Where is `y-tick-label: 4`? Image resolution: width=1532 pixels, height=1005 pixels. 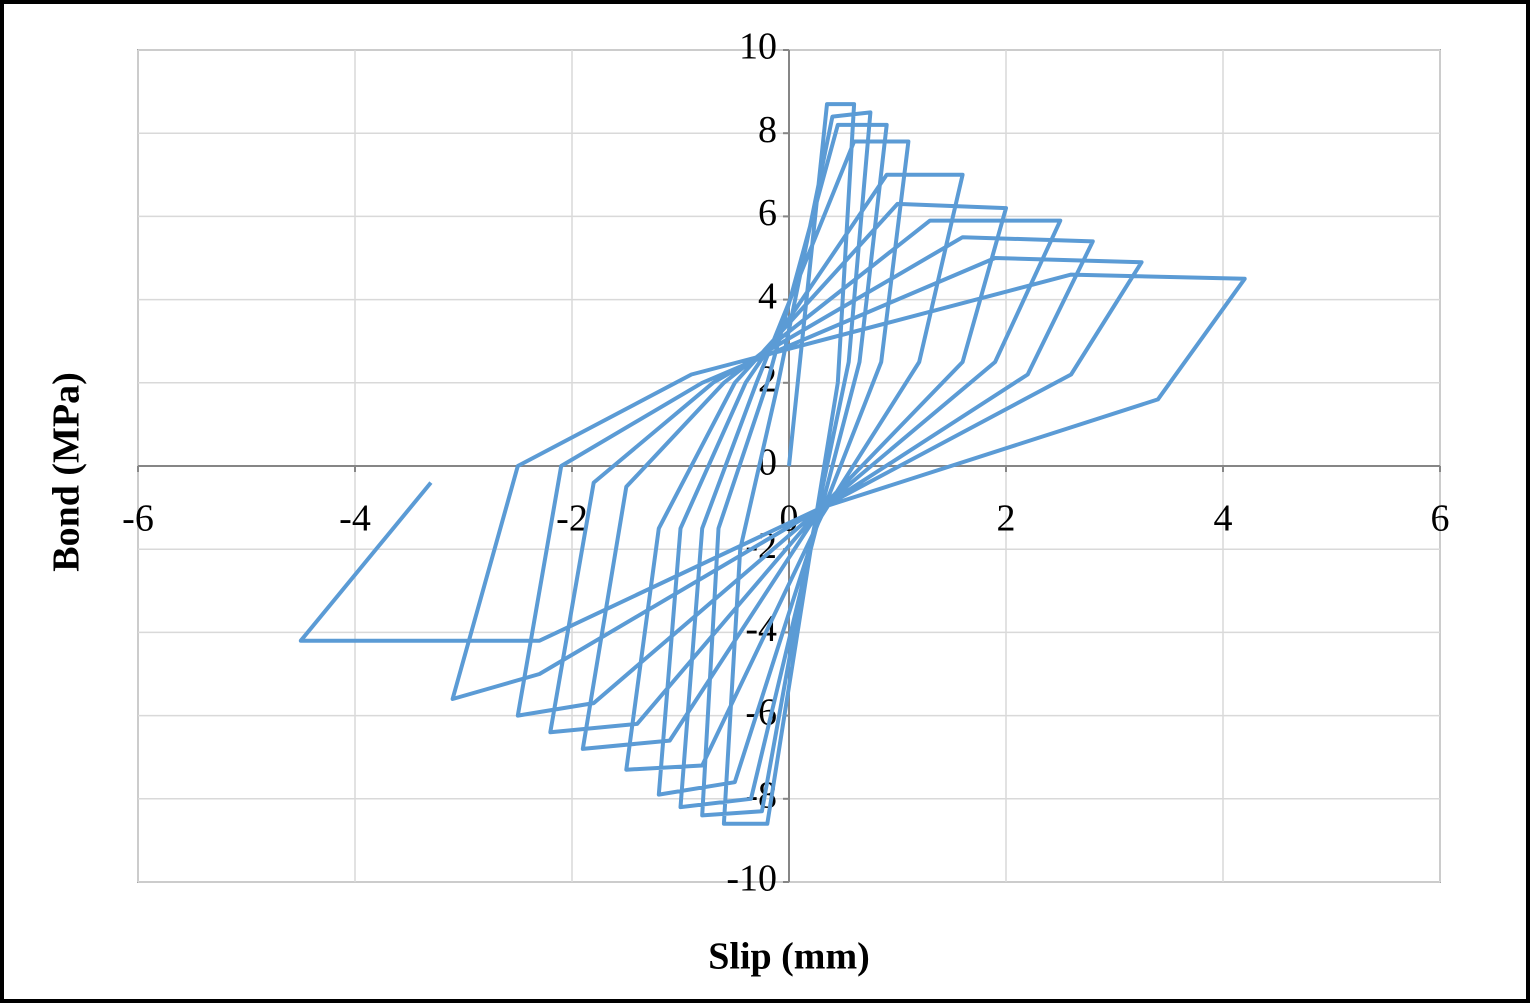 y-tick-label: 4 is located at coordinates (767, 296).